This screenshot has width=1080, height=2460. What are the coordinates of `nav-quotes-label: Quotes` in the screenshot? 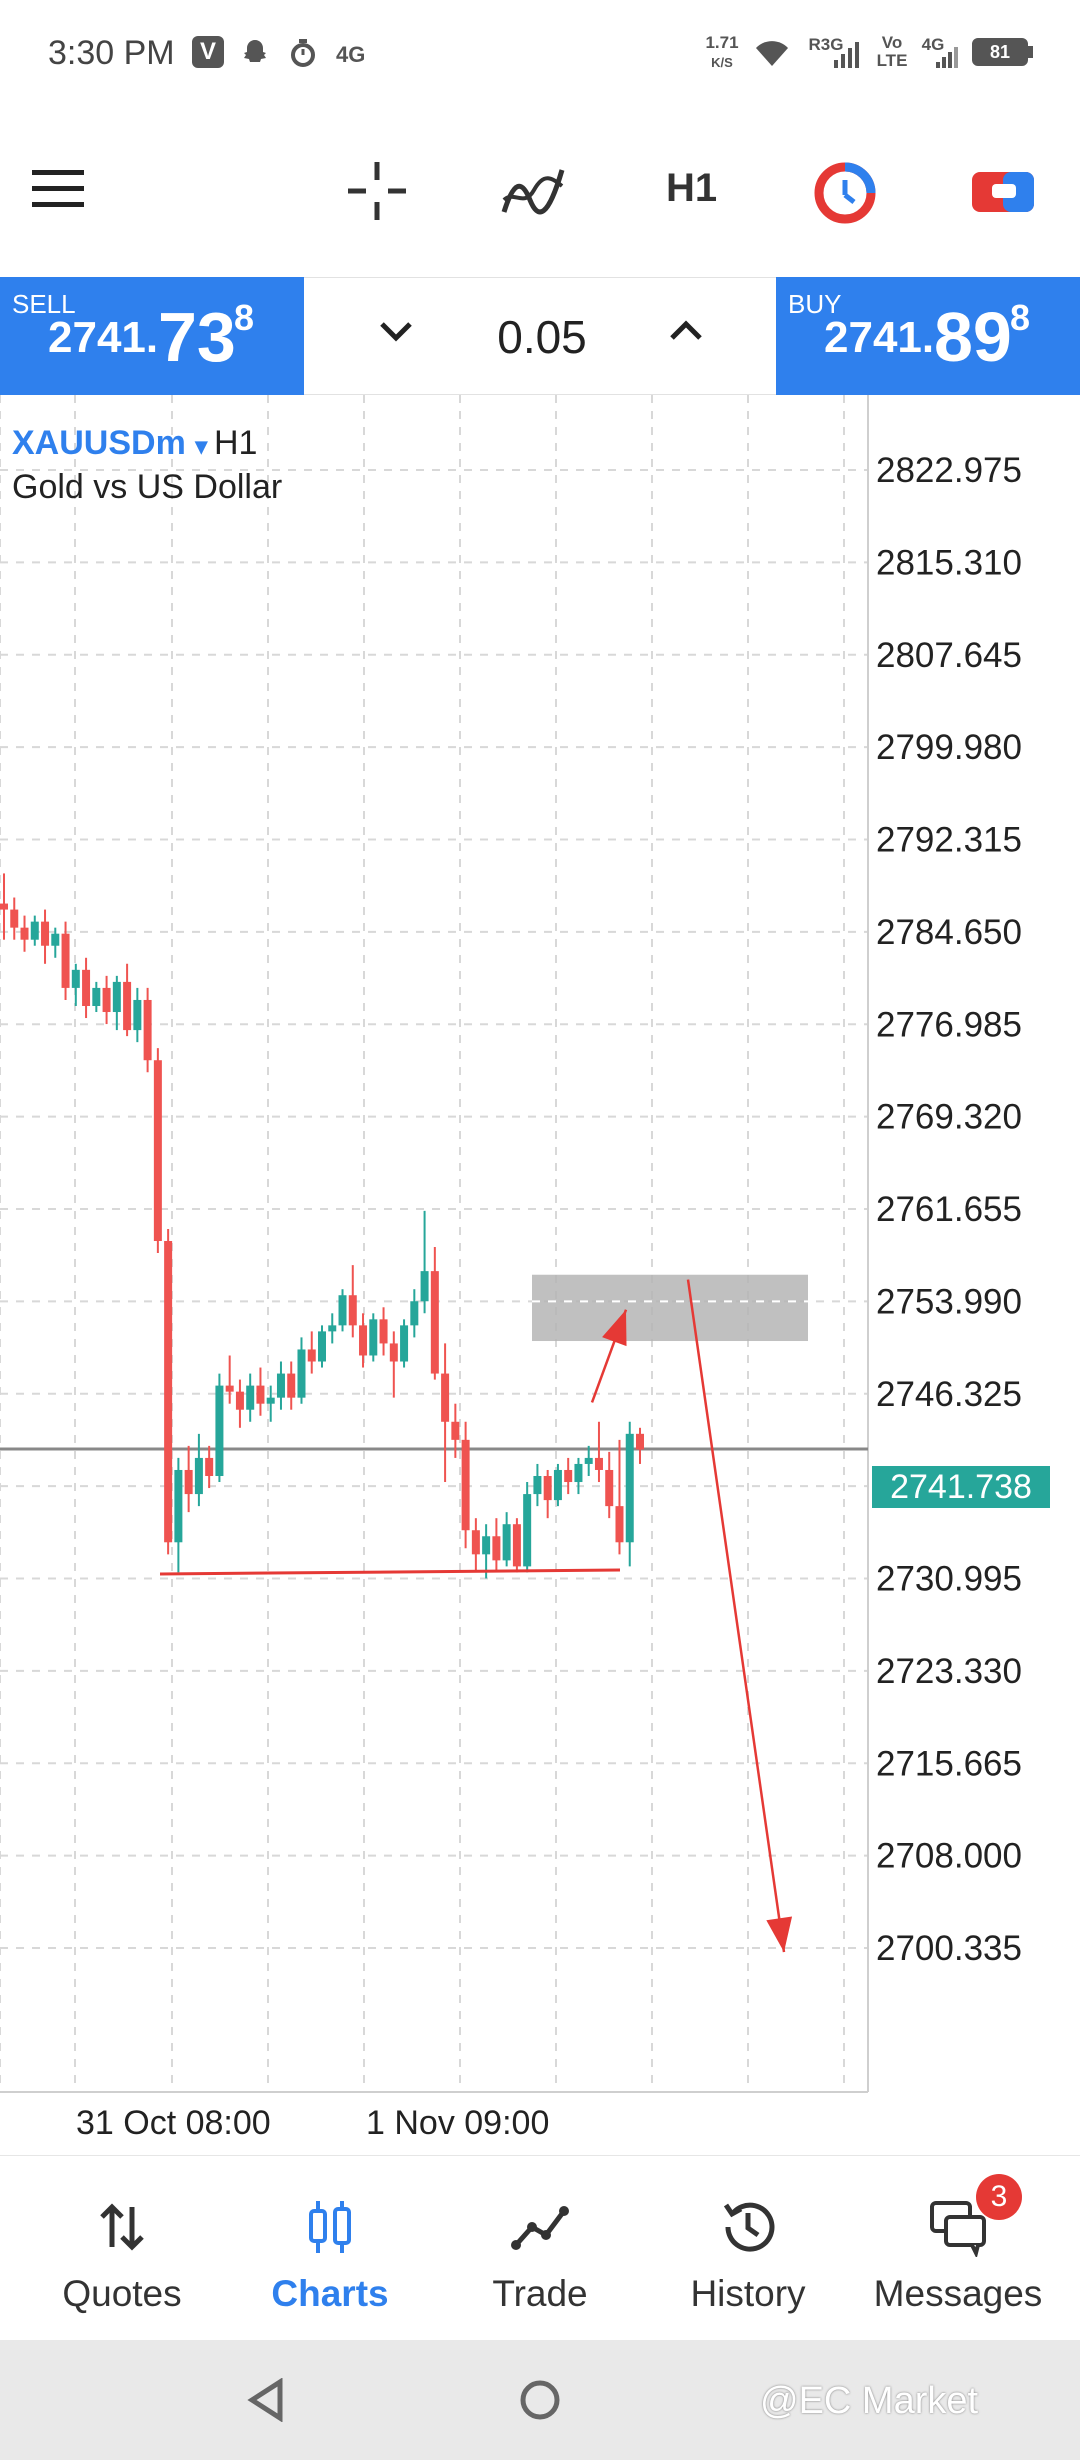 It's located at (122, 2293).